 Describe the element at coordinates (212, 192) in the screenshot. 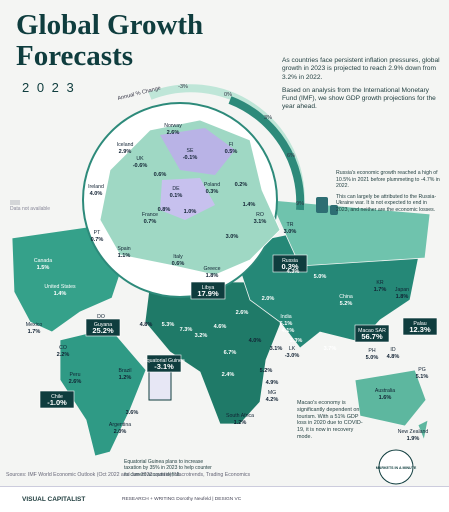

I see `region-value: 0.3%` at that location.